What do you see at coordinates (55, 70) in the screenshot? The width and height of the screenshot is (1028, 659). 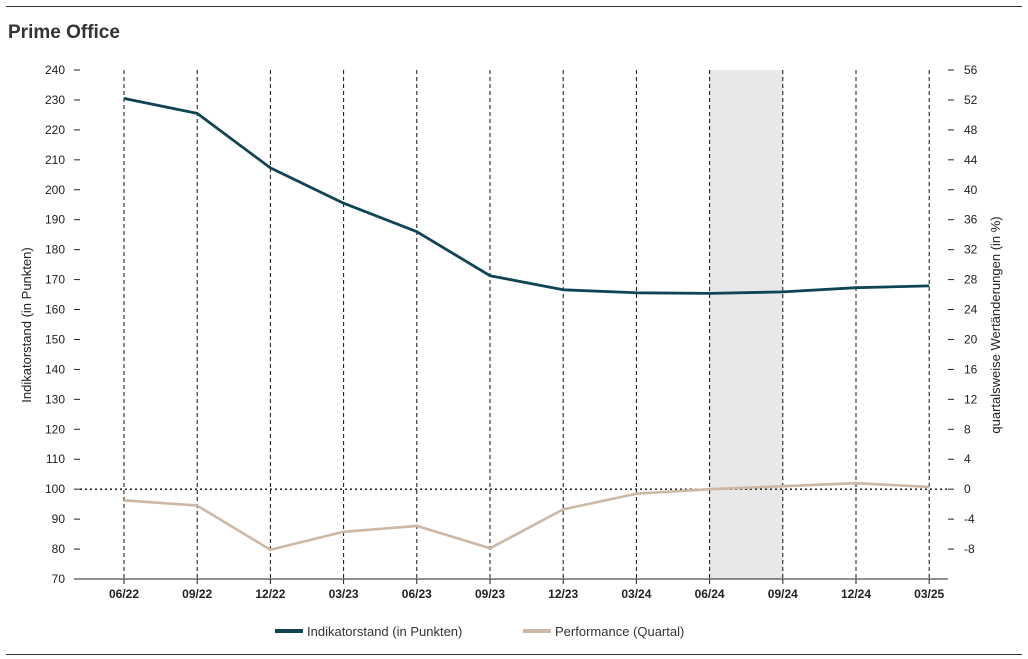 I see `left-tick-label: 240` at bounding box center [55, 70].